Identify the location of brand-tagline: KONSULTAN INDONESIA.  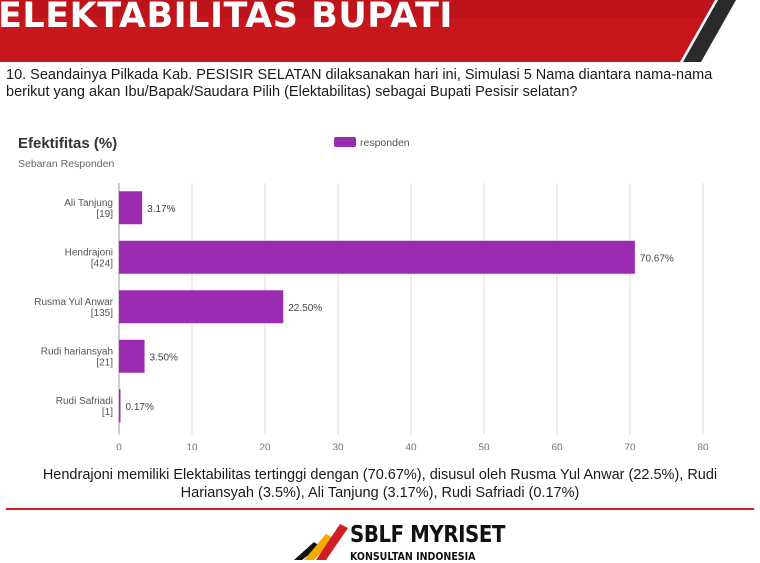
(413, 556).